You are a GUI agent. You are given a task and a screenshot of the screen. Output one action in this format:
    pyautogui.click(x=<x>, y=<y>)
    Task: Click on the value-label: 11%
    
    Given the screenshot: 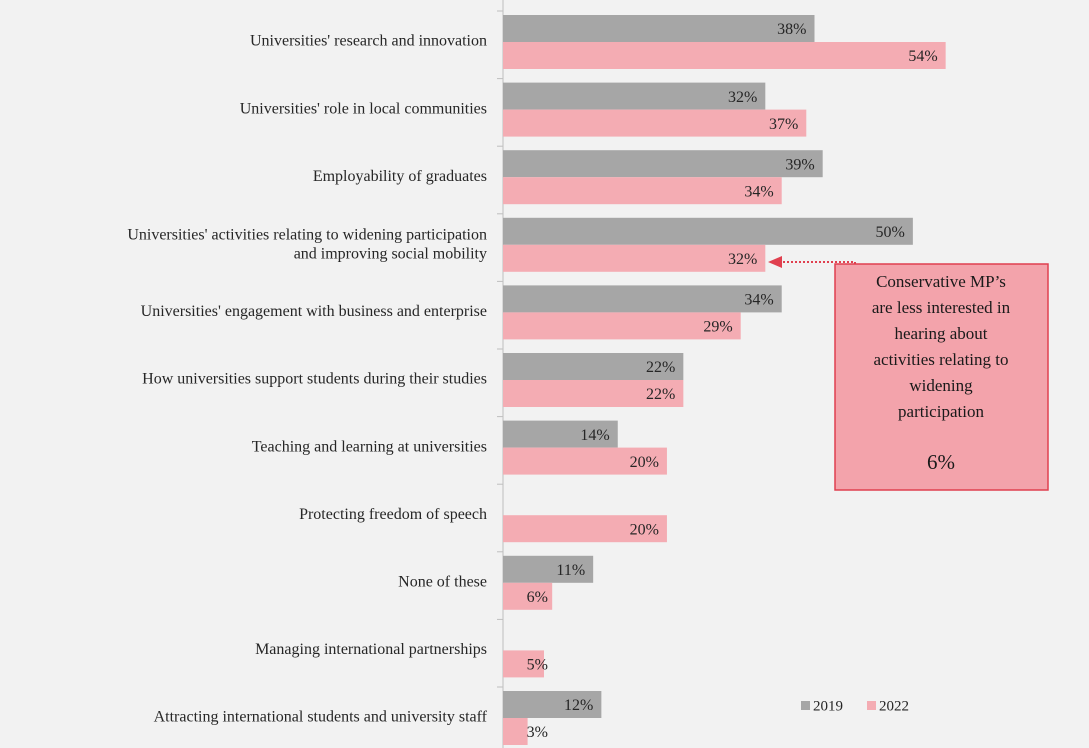 What is the action you would take?
    pyautogui.click(x=570, y=570)
    